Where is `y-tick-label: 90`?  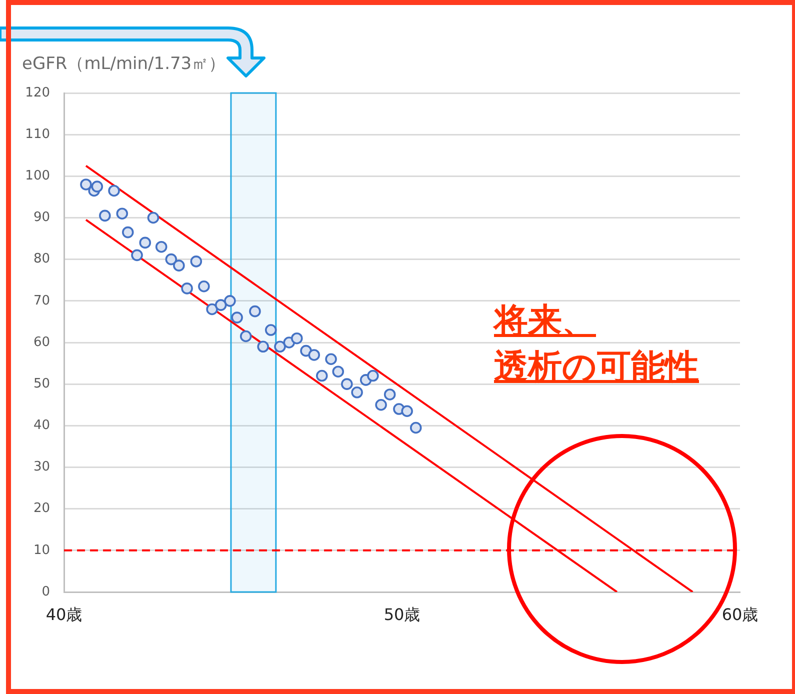
y-tick-label: 90 is located at coordinates (41, 218).